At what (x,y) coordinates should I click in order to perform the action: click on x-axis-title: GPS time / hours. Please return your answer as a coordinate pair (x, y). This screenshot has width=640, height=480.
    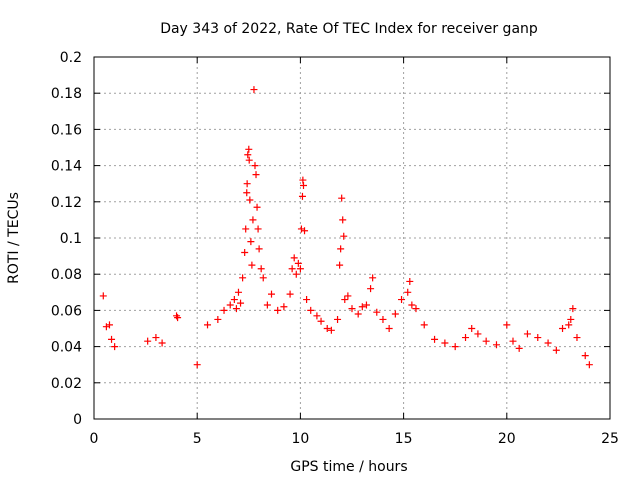
    Looking at the image, I should click on (348, 467).